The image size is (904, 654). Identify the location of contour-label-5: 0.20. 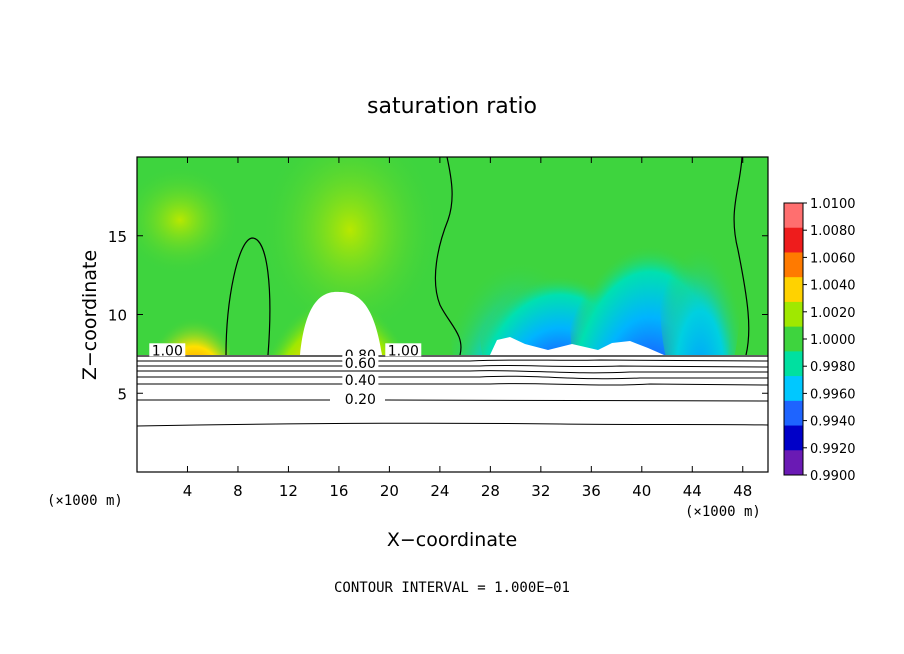
(360, 400).